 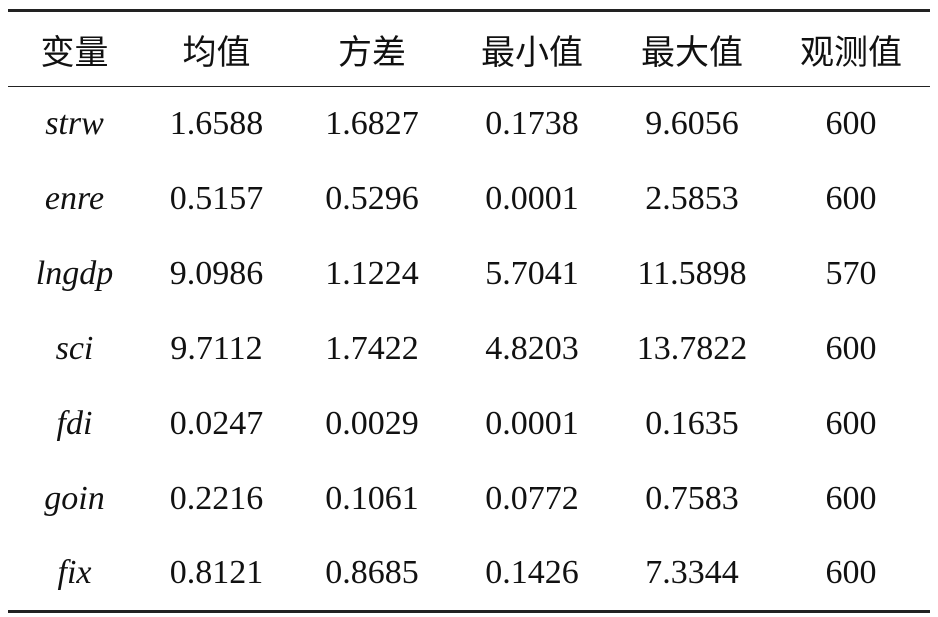 What do you see at coordinates (692, 124) in the screenshot?
I see `value-cell: 9.6056` at bounding box center [692, 124].